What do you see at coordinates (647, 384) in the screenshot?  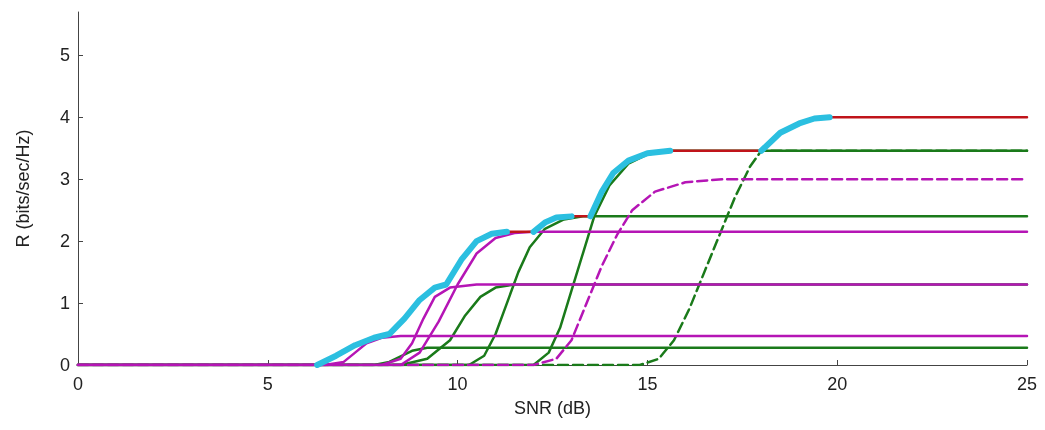 I see `x-tick-label: 15` at bounding box center [647, 384].